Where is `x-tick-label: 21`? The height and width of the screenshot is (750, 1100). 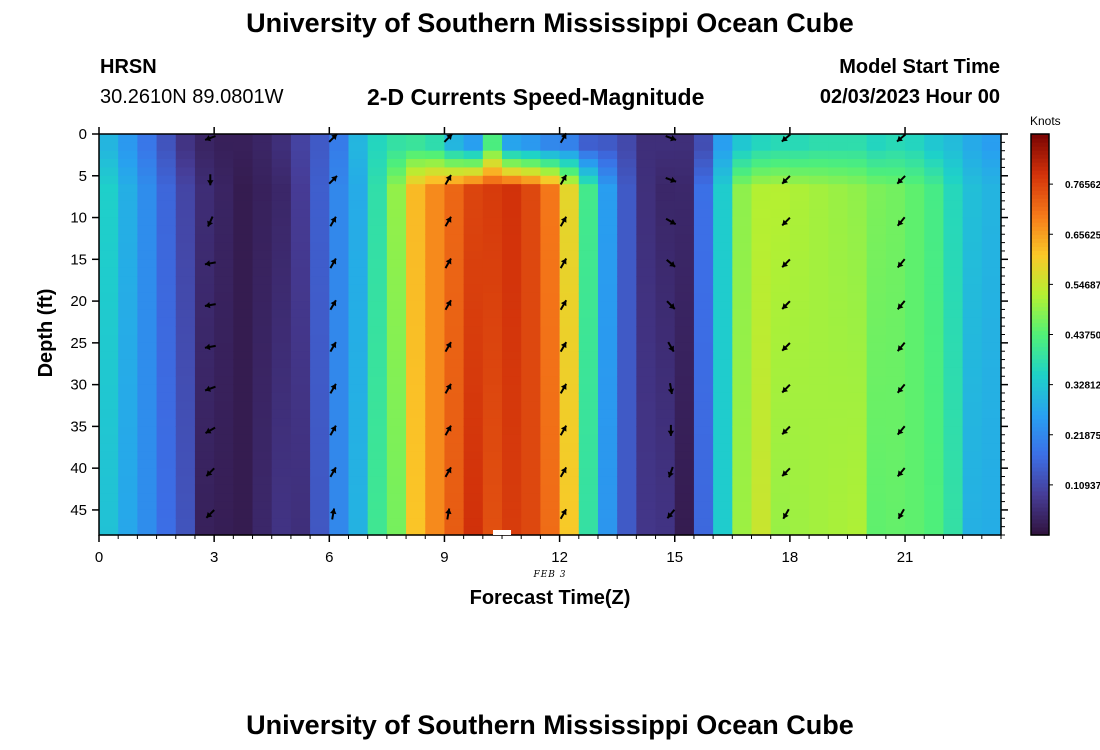 x-tick-label: 21 is located at coordinates (905, 557).